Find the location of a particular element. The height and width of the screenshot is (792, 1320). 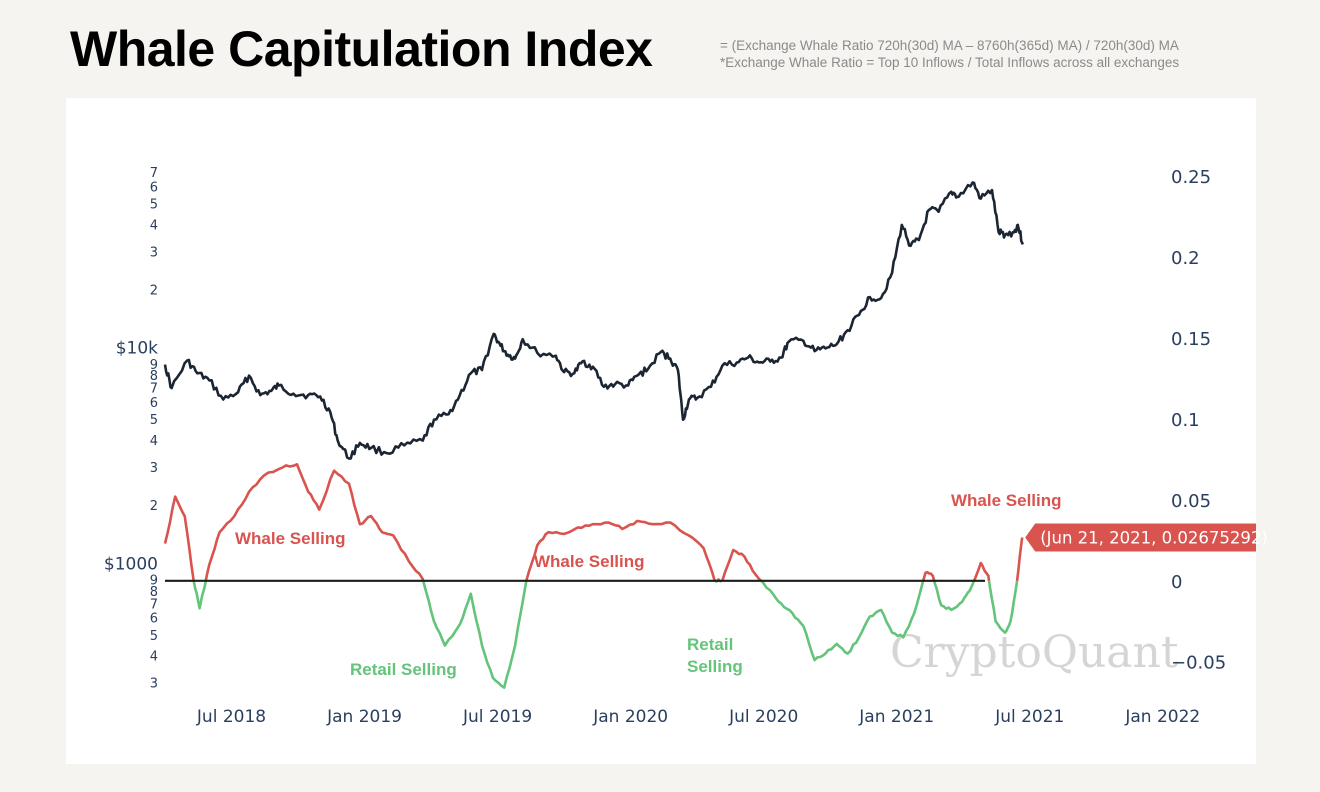

x-tick: Jul 2018 is located at coordinates (231, 717).